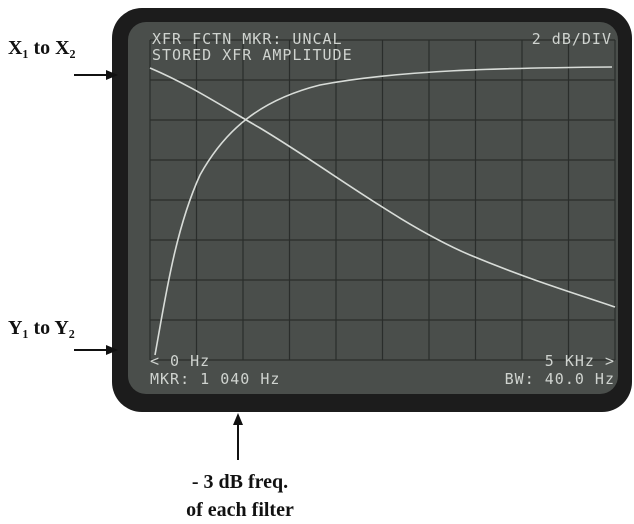  What do you see at coordinates (42, 48) in the screenshot?
I see `annotation-x: X₁ to X₂` at bounding box center [42, 48].